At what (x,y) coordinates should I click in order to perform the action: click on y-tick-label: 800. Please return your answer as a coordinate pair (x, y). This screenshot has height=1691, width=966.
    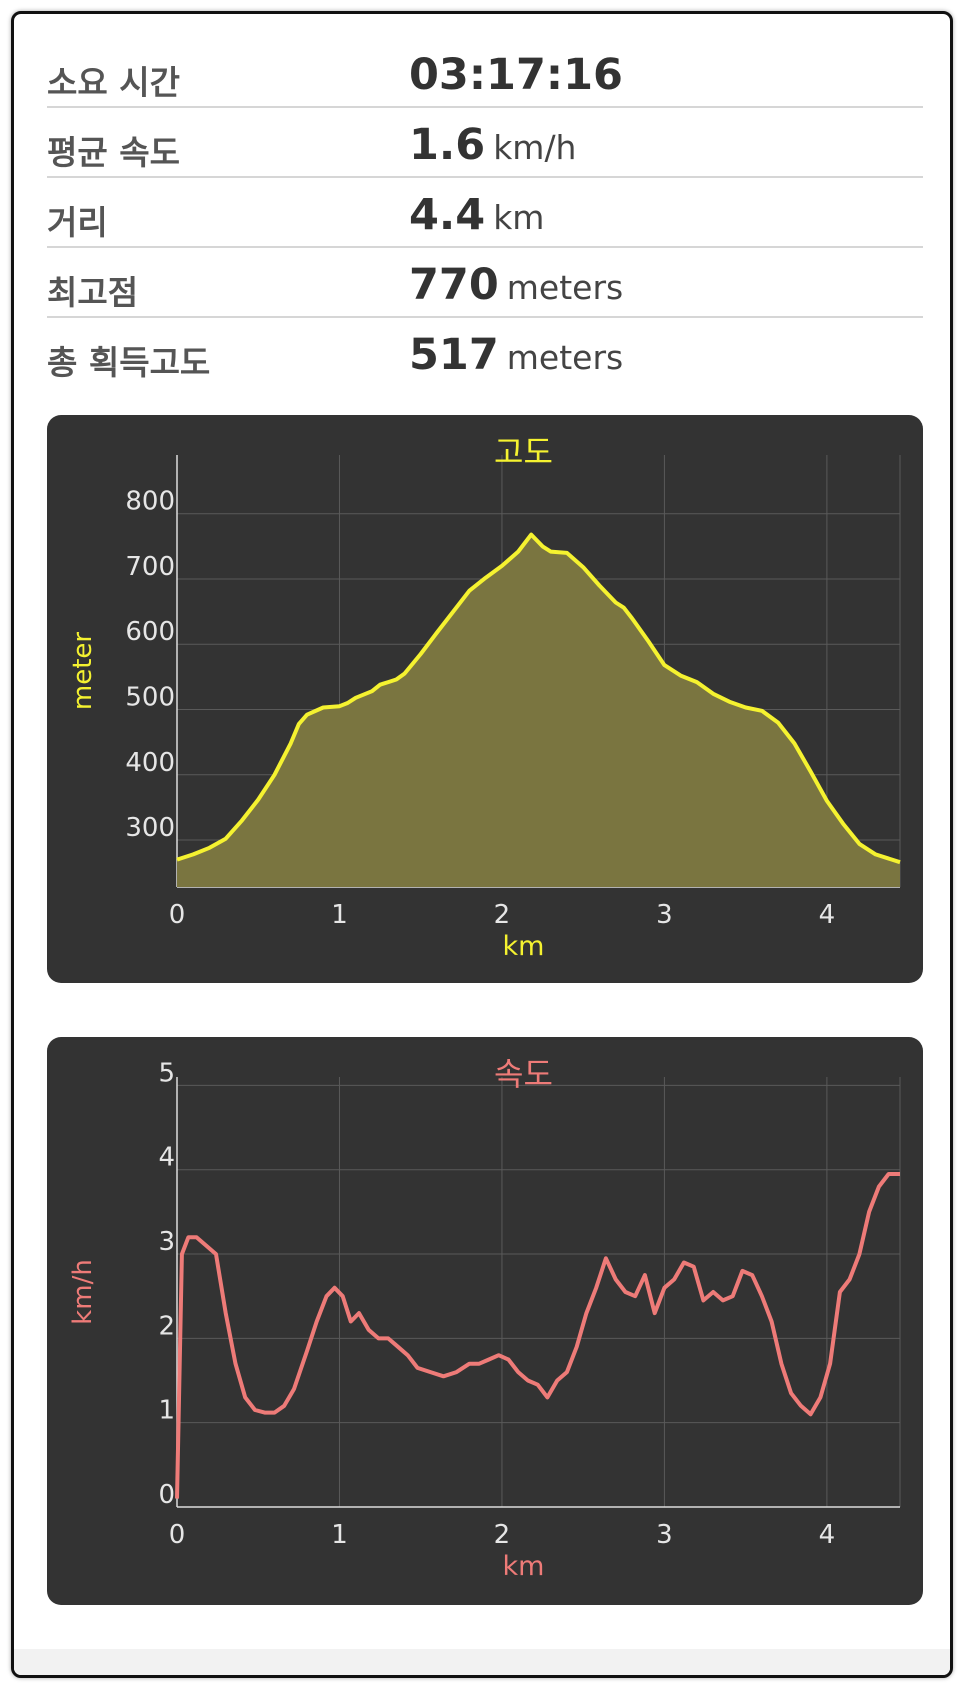
    Looking at the image, I should click on (150, 502).